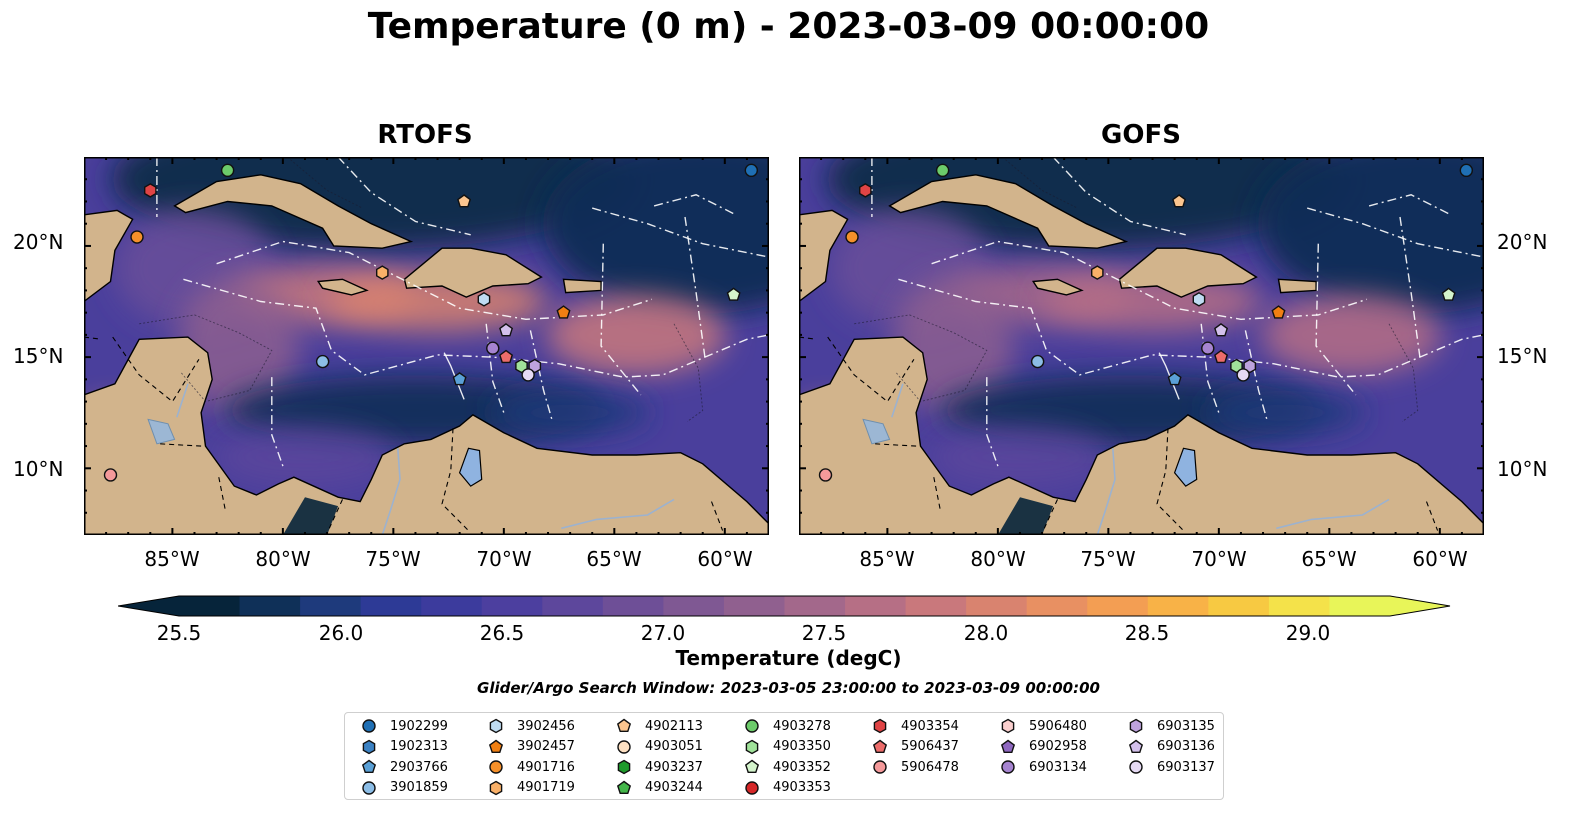 Image resolution: width=1577 pixels, height=827 pixels. I want to click on lat-label-20n-left: 20°N, so click(38, 242).